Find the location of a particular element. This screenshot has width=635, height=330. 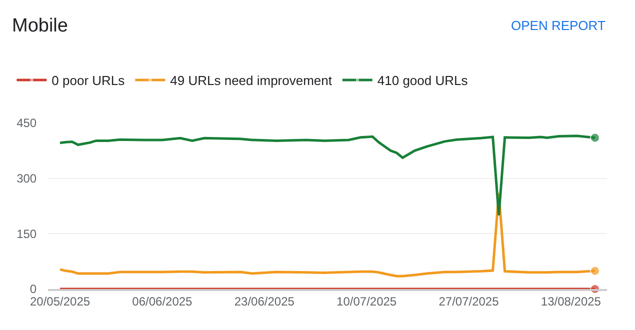

x-tick-label: 06/06/2025 is located at coordinates (162, 301).